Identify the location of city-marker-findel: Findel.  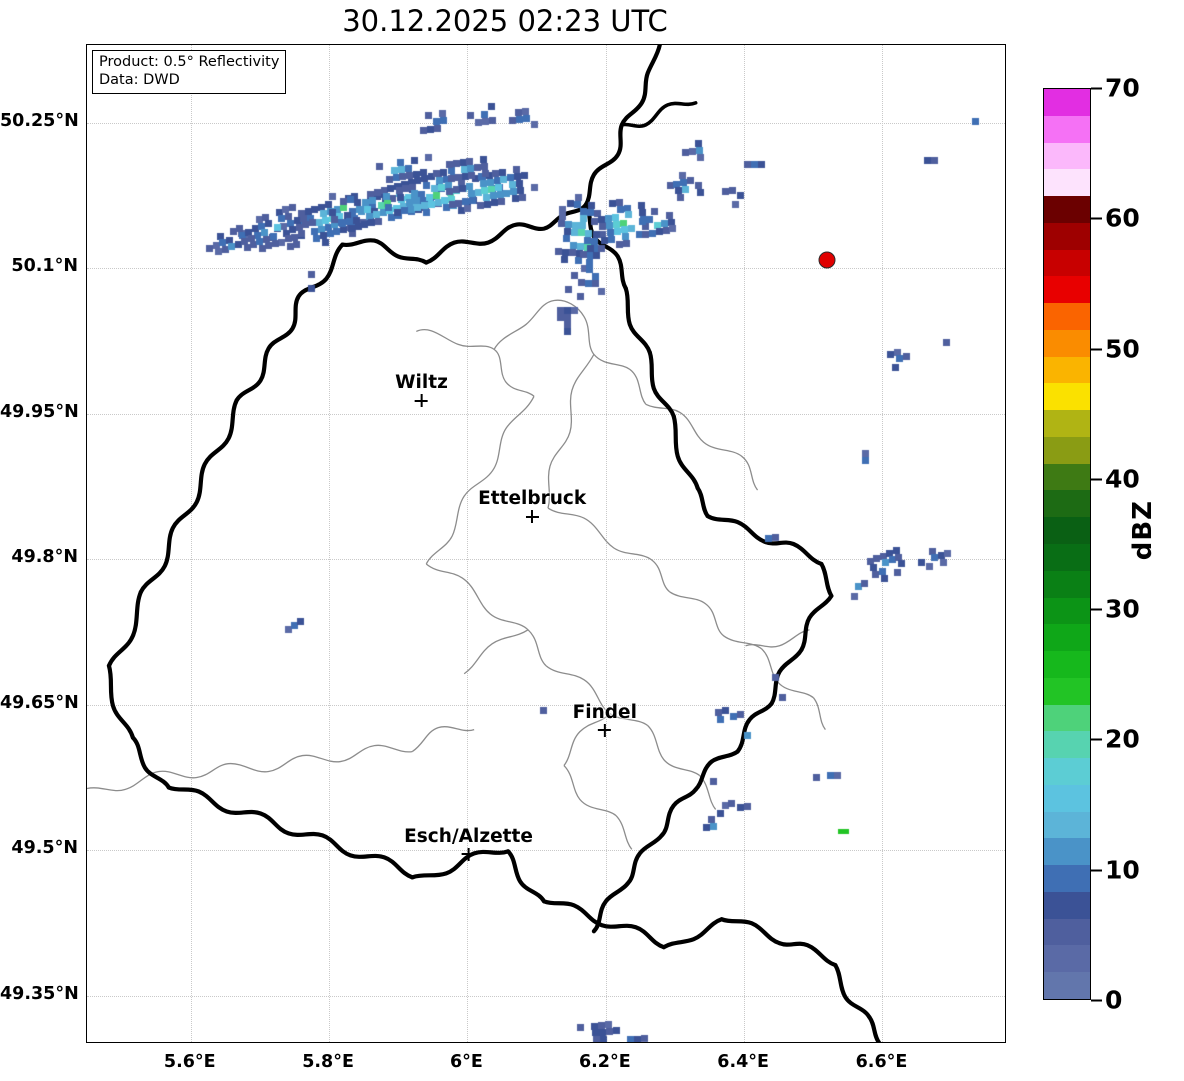
(605, 719).